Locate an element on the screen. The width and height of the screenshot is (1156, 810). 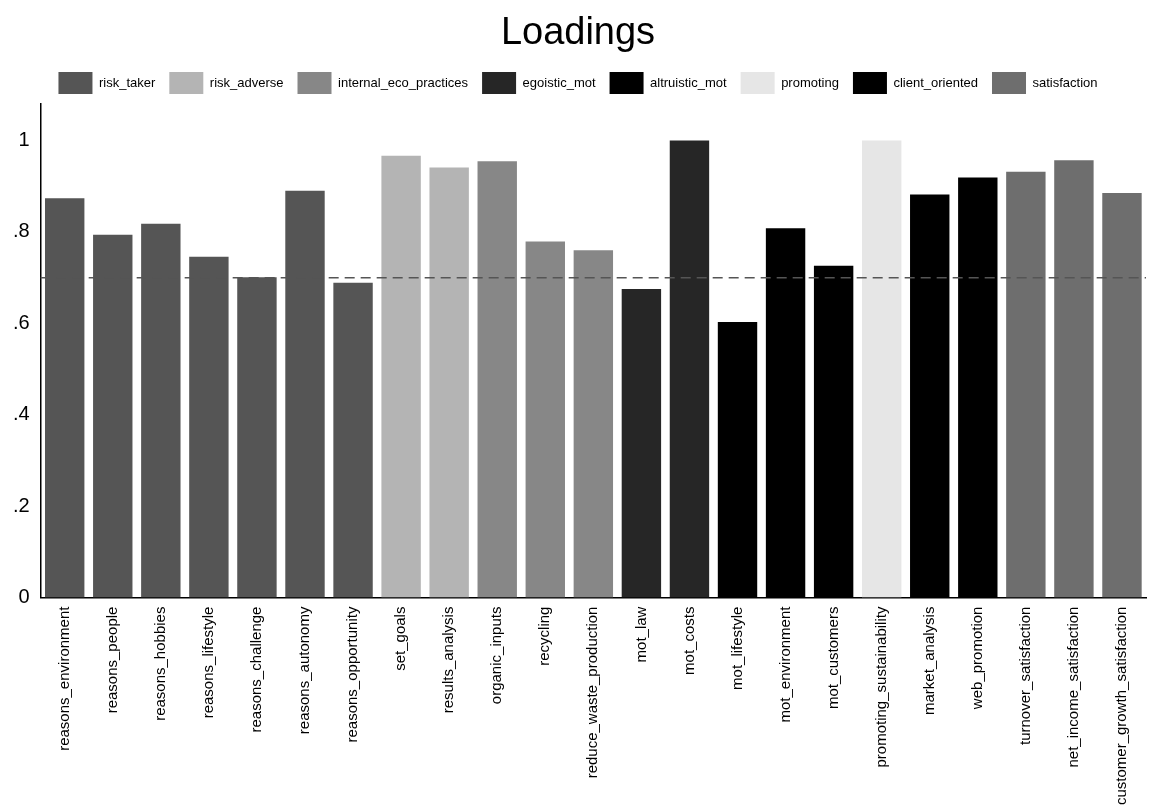
x-tick-label: customer_growth_satisfaction is located at coordinates (1121, 706).